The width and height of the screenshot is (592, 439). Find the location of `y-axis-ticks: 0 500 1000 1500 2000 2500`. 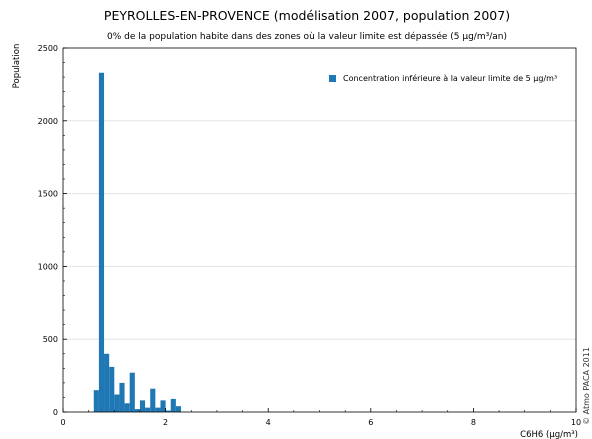

y-axis-ticks: 0 500 1000 1500 2000 2500 is located at coordinates (52, 230).